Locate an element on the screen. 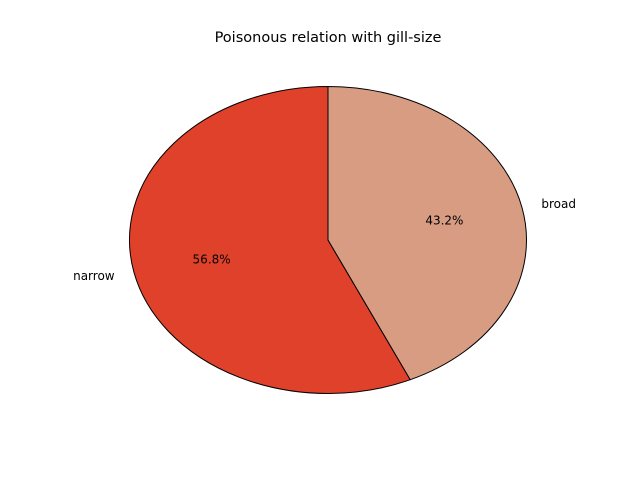  pie-labels: narrow 56.8% broad 43.2% is located at coordinates (324, 240).